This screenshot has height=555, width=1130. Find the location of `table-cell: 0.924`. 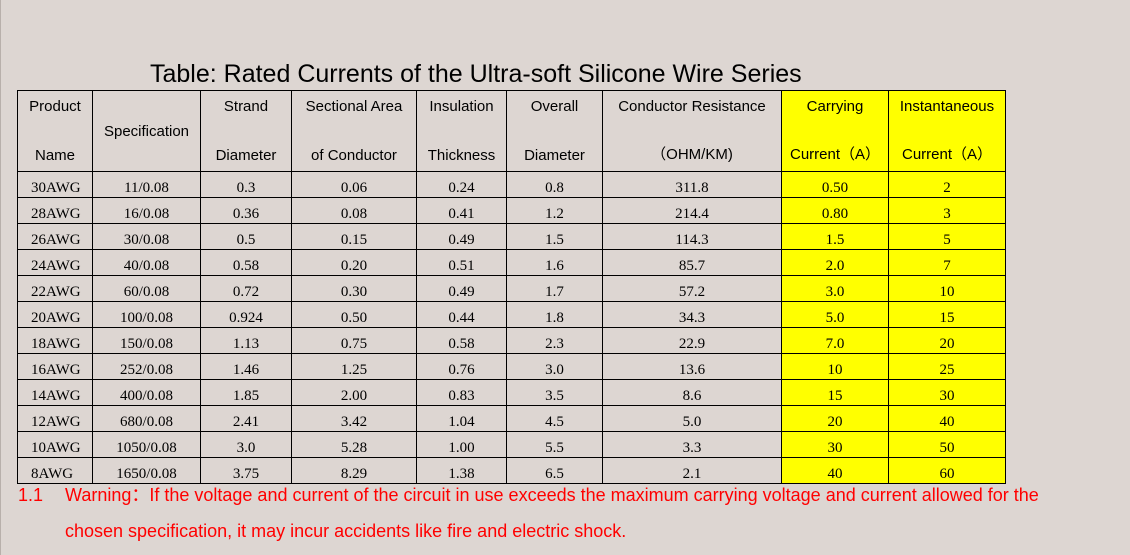

table-cell: 0.924 is located at coordinates (246, 314).